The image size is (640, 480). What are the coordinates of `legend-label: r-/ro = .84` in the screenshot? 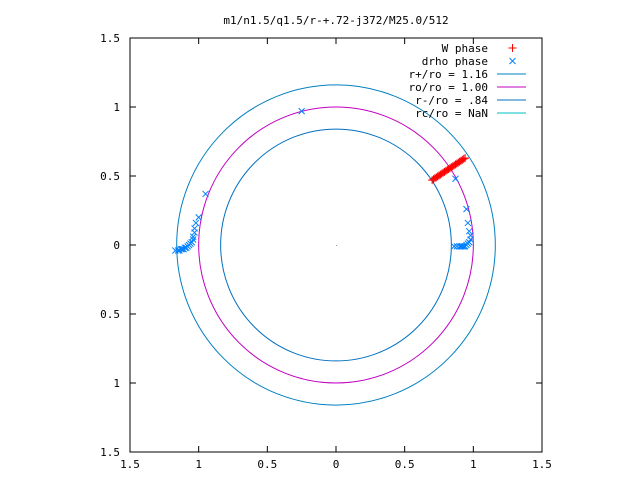 It's located at (451, 100).